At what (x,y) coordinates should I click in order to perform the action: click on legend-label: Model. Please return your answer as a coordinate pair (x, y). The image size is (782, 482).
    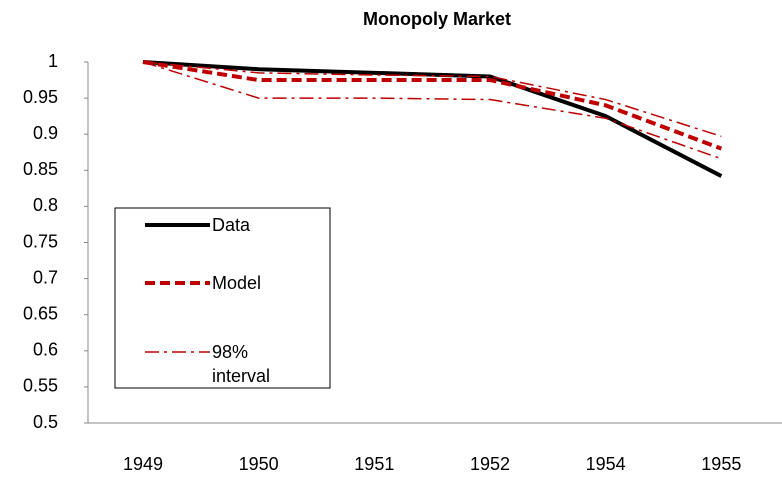
    Looking at the image, I should click on (237, 283).